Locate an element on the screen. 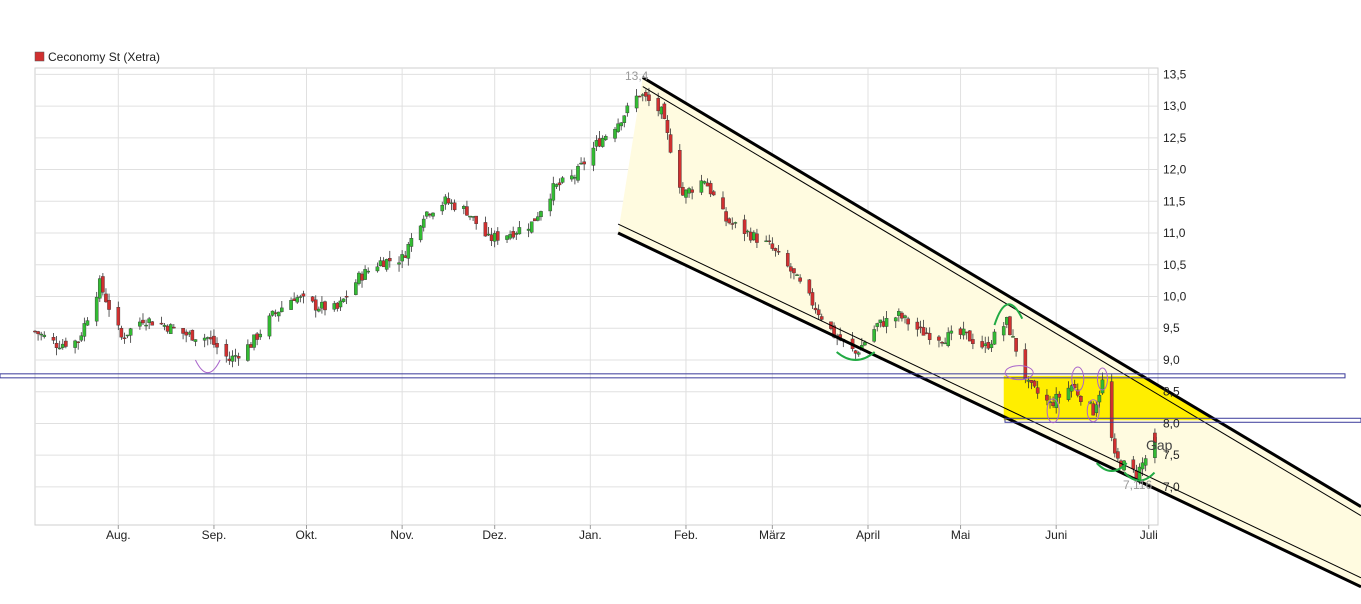  support-line-upper is located at coordinates (673, 376).